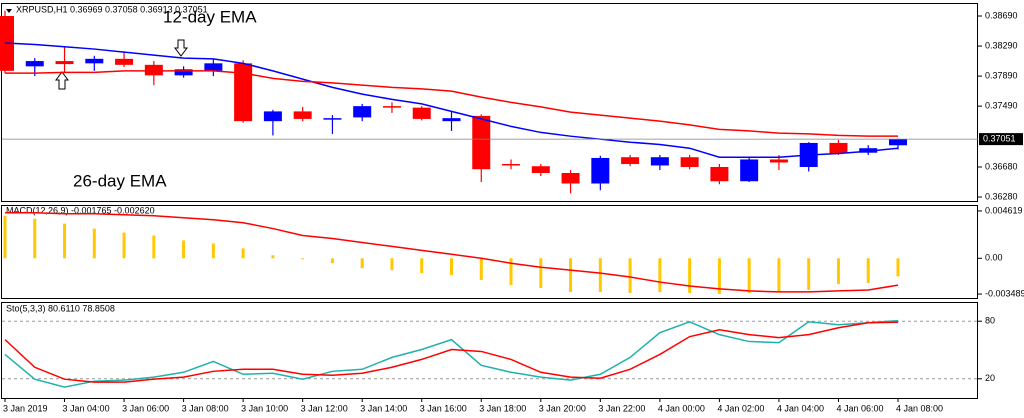 This screenshot has width=1024, height=418. What do you see at coordinates (181, 48) in the screenshot?
I see `down-arrow` at bounding box center [181, 48].